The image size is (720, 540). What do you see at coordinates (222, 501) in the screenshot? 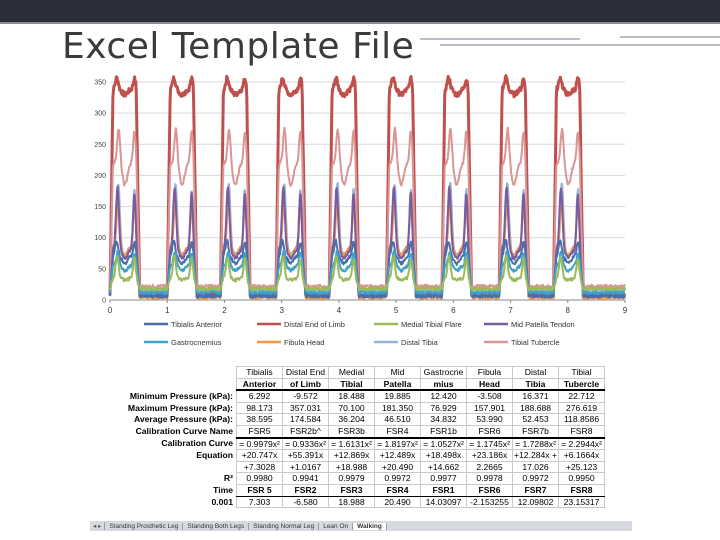
I see `data-cell: 0.001` at bounding box center [222, 501].